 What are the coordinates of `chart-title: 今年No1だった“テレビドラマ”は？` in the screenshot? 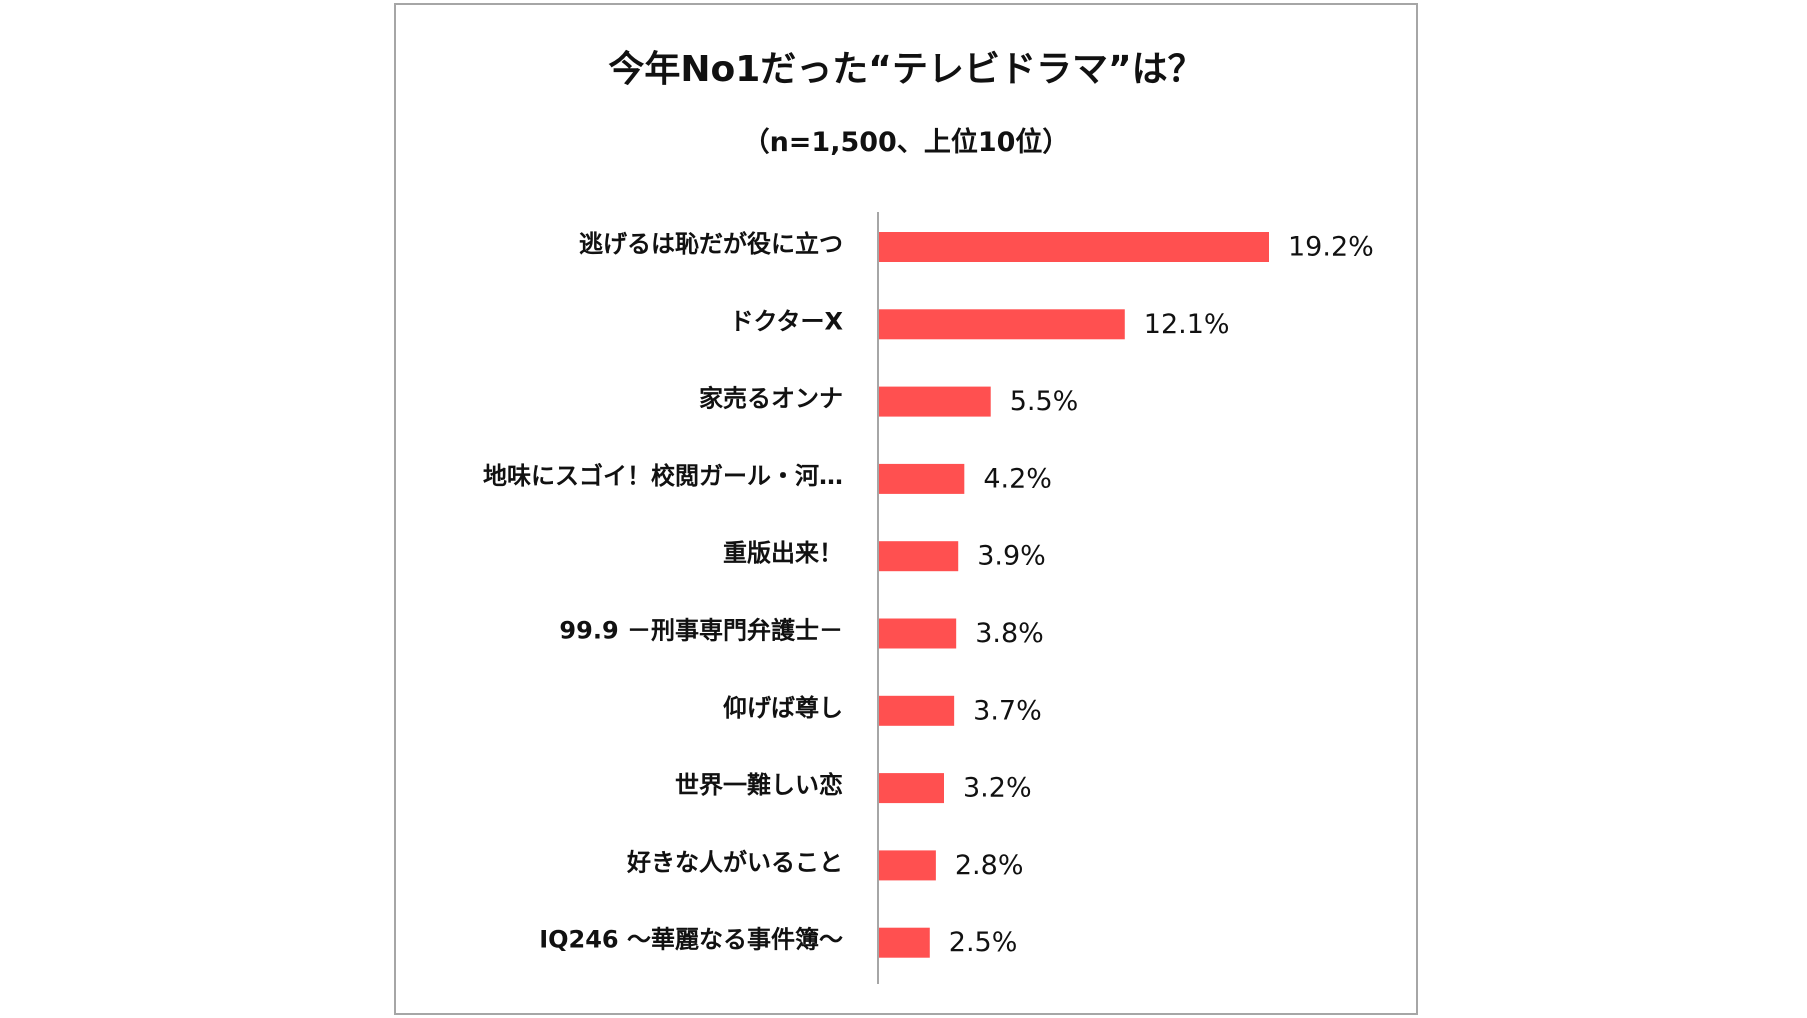 It's located at (906, 69).